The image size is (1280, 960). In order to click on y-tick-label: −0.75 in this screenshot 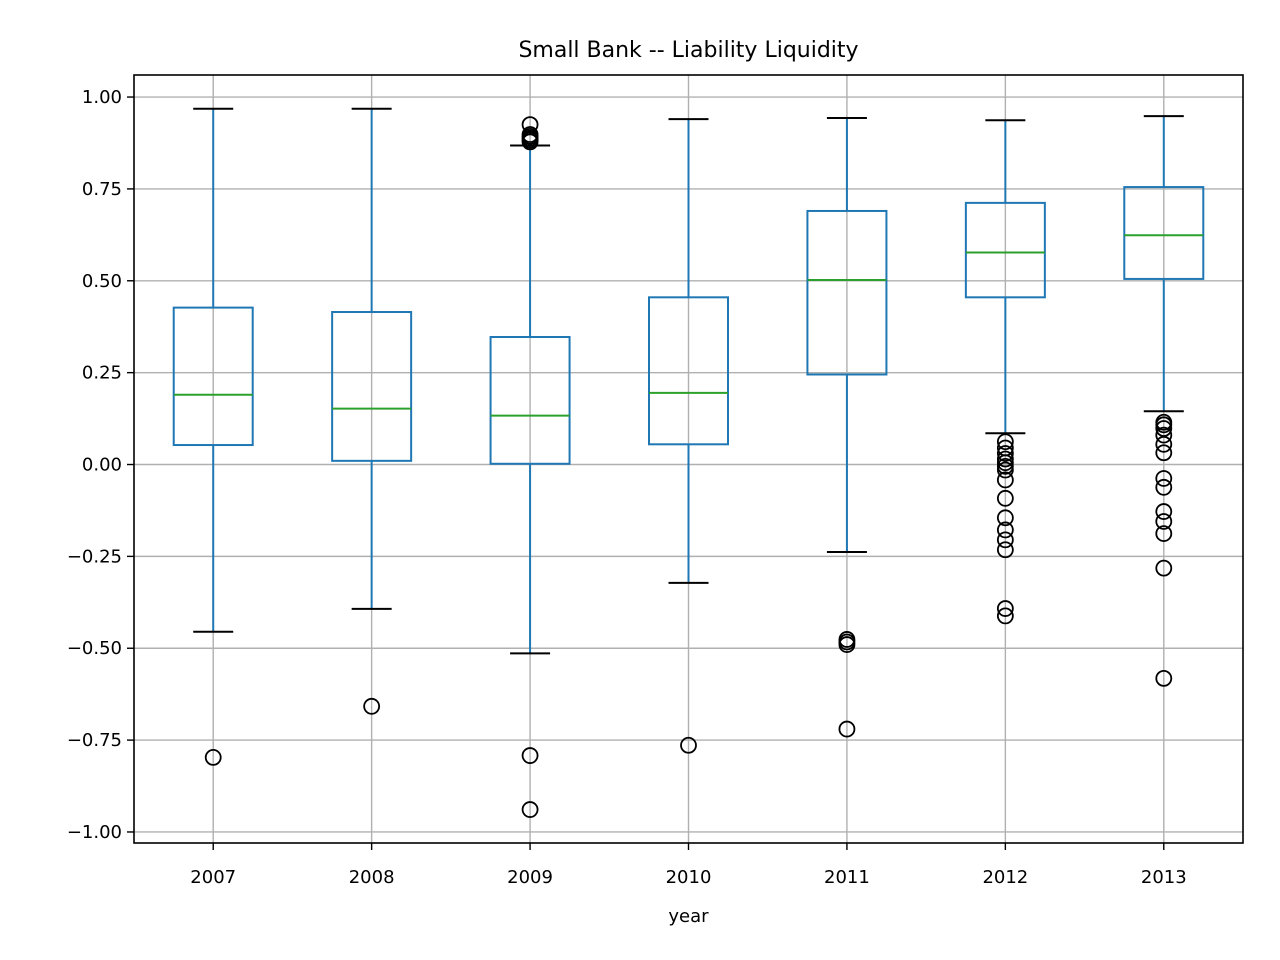, I will do `click(94, 740)`.